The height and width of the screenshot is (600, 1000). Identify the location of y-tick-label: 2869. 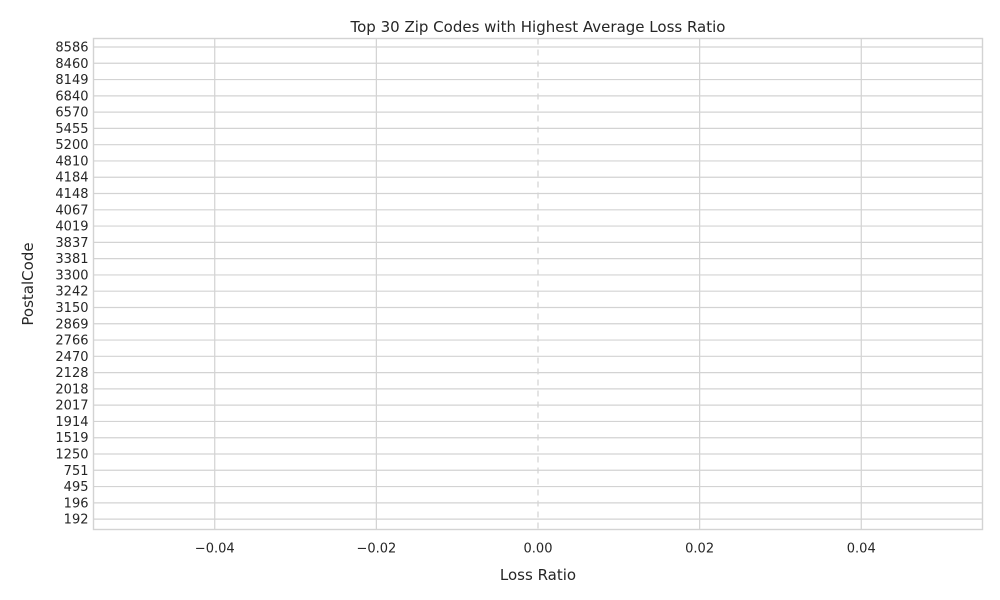
(71, 324).